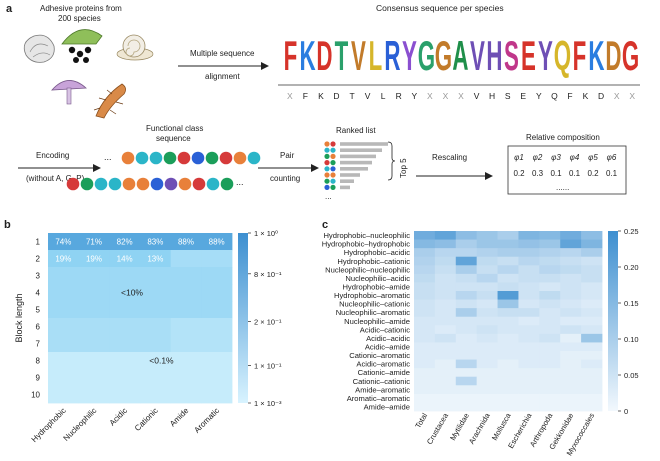 The image size is (660, 461). I want to click on logo-letter: D, so click(324, 57).